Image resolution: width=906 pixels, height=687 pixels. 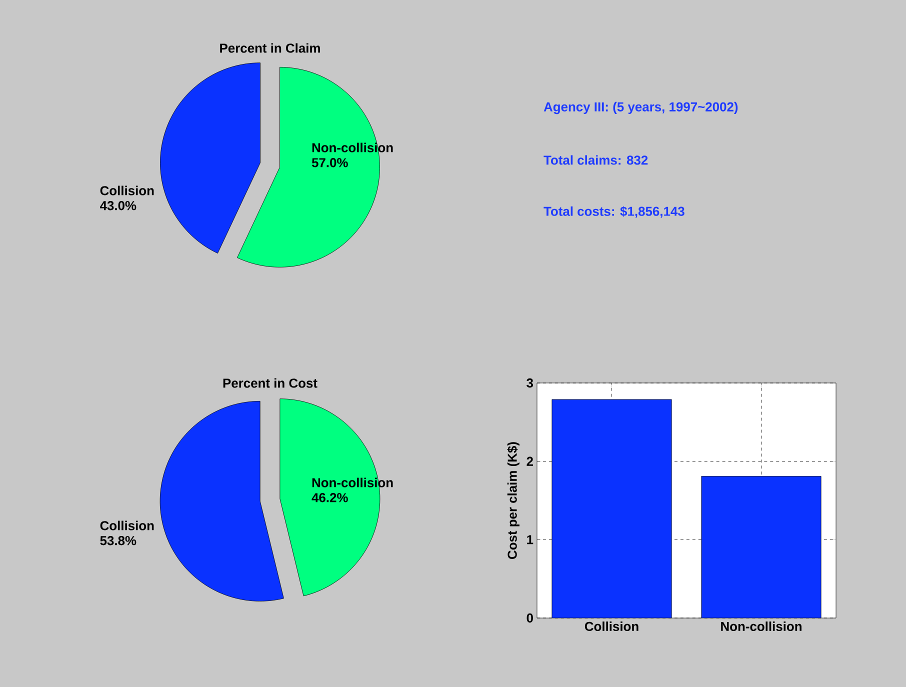 I want to click on text: Total claims: 832, so click(x=596, y=160).